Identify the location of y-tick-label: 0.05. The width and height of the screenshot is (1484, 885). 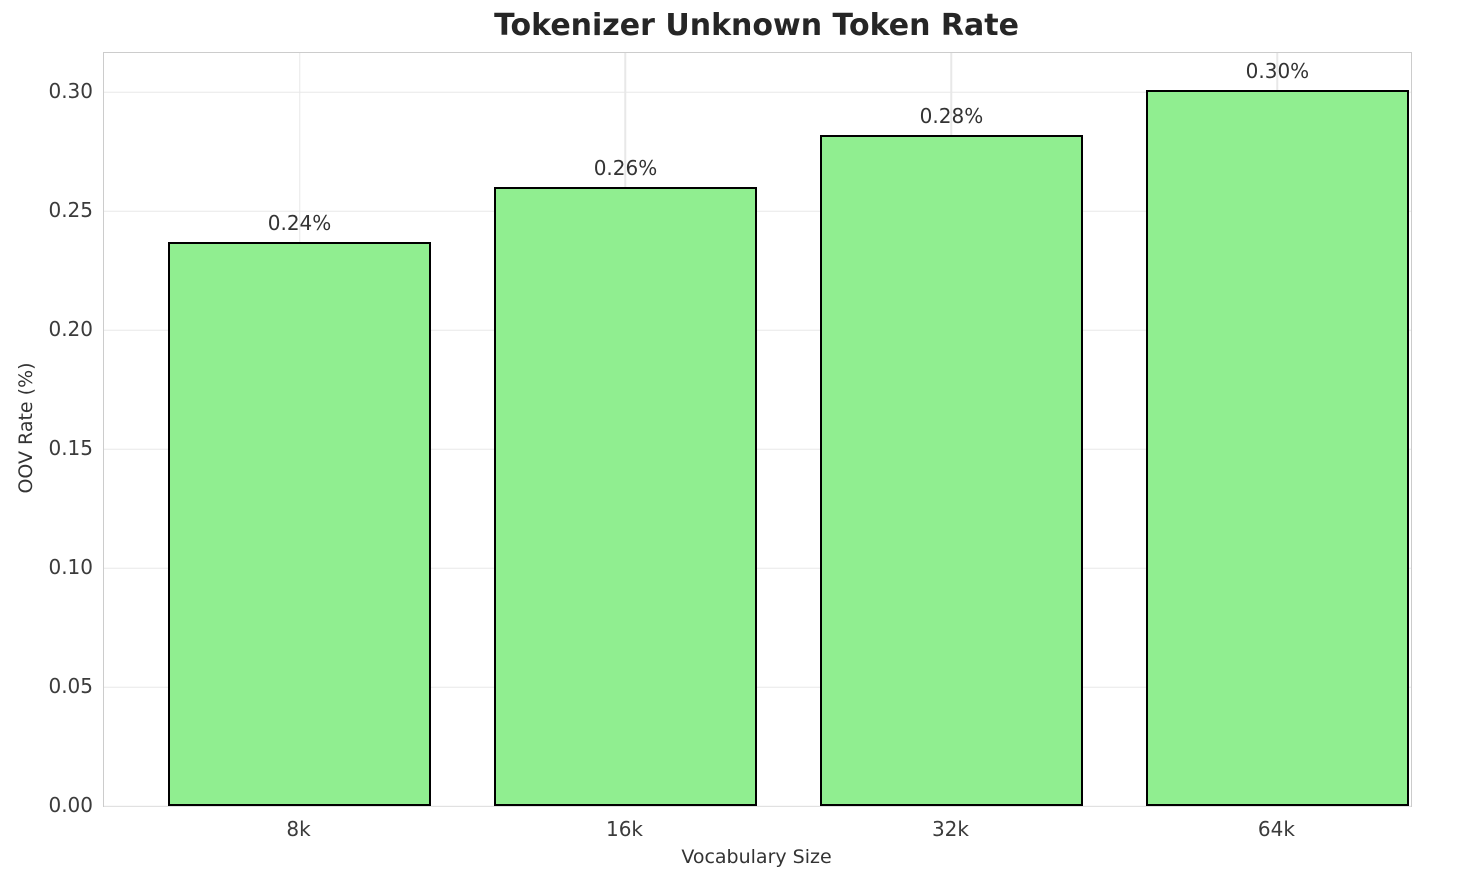
(70, 686).